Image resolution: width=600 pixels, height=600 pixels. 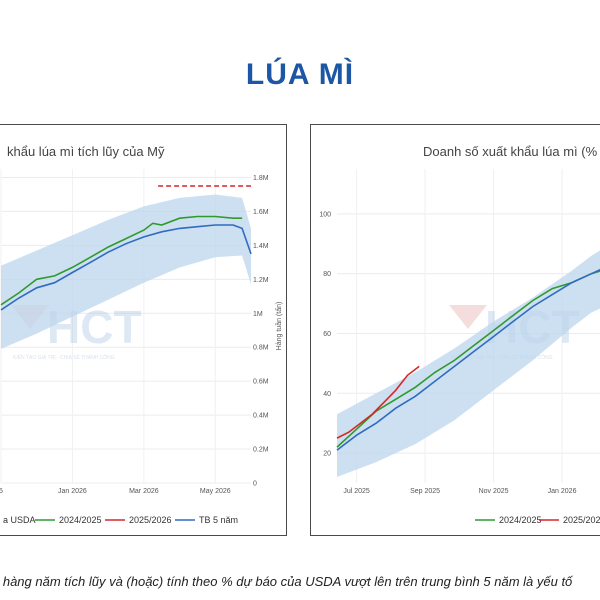 I want to click on y-tick-label: 1.2M, so click(x=261, y=280).